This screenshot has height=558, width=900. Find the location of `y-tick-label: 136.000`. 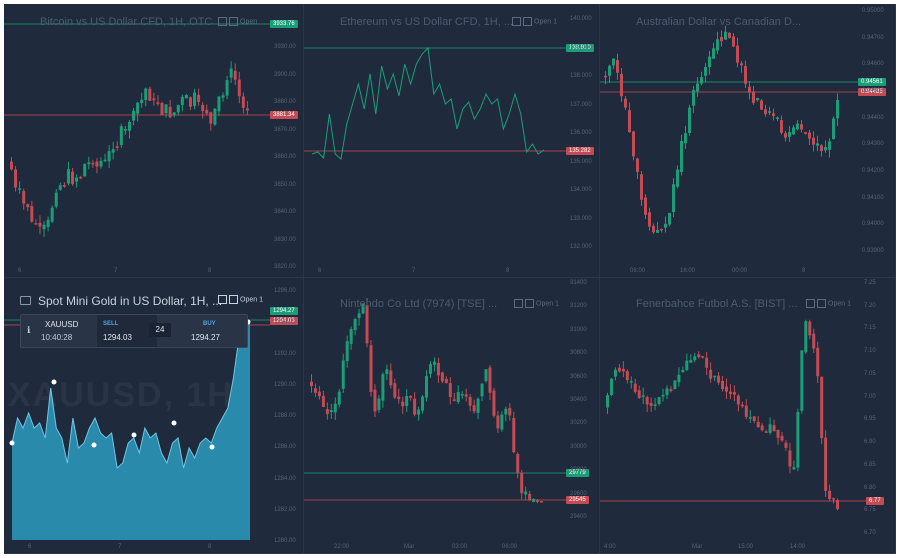

y-tick-label: 136.000 is located at coordinates (581, 133).